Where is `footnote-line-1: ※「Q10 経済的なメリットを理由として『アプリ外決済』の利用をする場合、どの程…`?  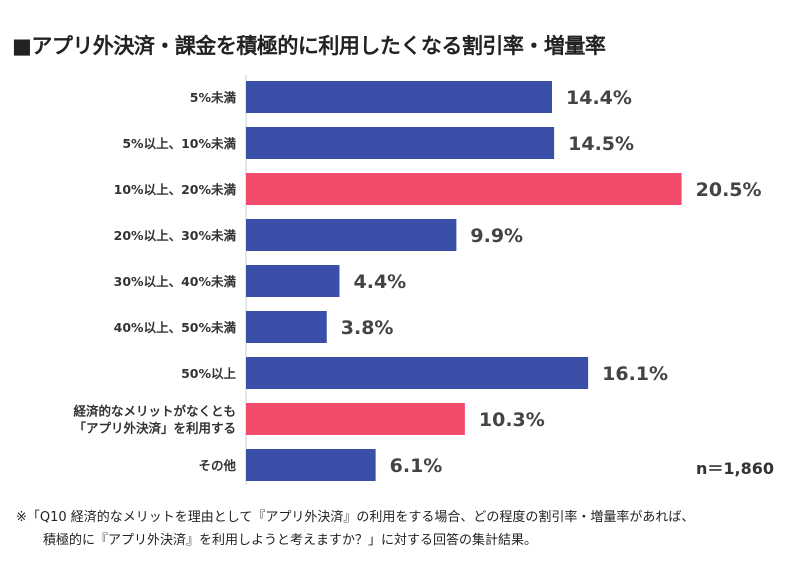 footnote-line-1: ※「Q10 経済的なメリットを理由として『アプリ外決済』の利用をする場合、どの程… is located at coordinates (355, 517).